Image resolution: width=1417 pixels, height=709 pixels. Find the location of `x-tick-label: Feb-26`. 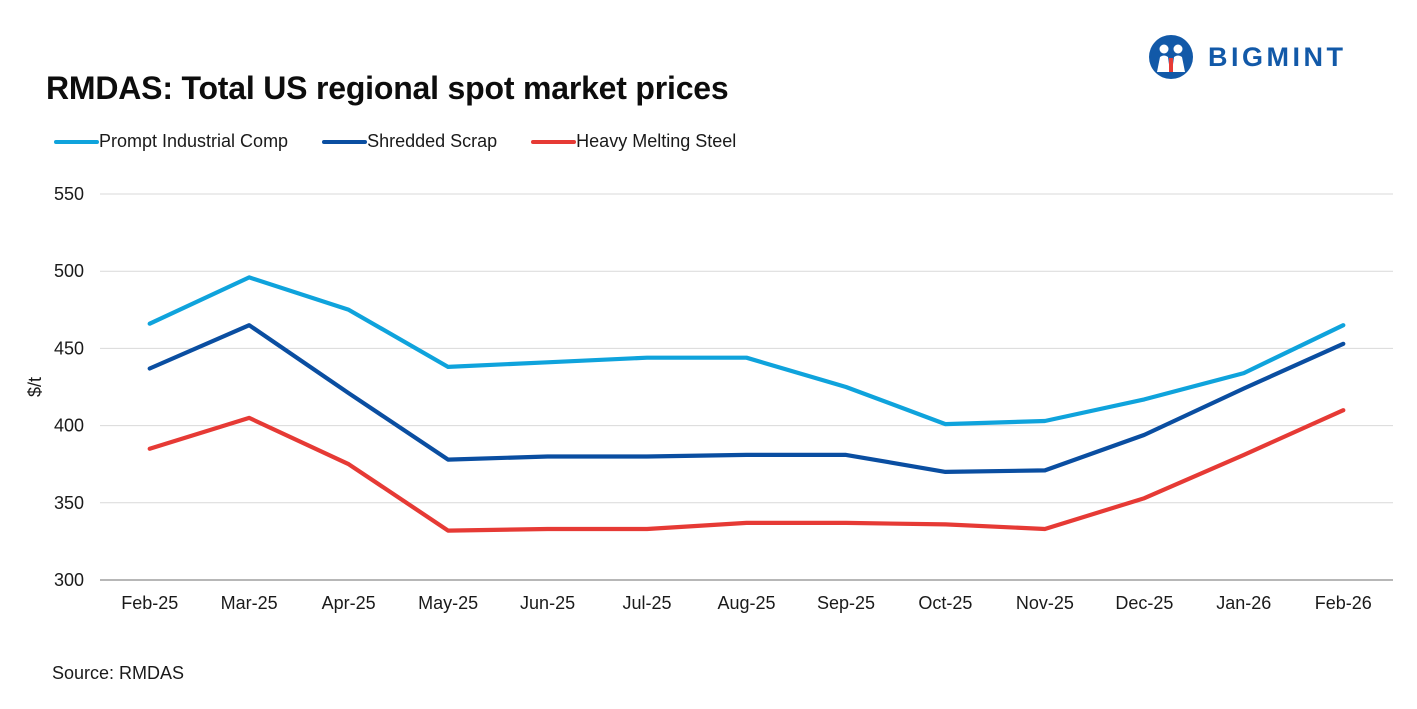

x-tick-label: Feb-26 is located at coordinates (1343, 603).